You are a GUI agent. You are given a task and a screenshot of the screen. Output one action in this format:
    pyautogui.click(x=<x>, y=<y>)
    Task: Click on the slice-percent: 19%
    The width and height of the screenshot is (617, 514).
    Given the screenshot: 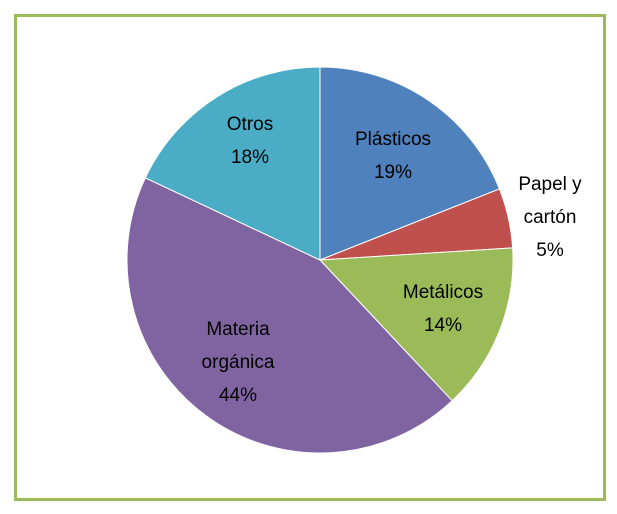 What is the action you would take?
    pyautogui.click(x=393, y=172)
    